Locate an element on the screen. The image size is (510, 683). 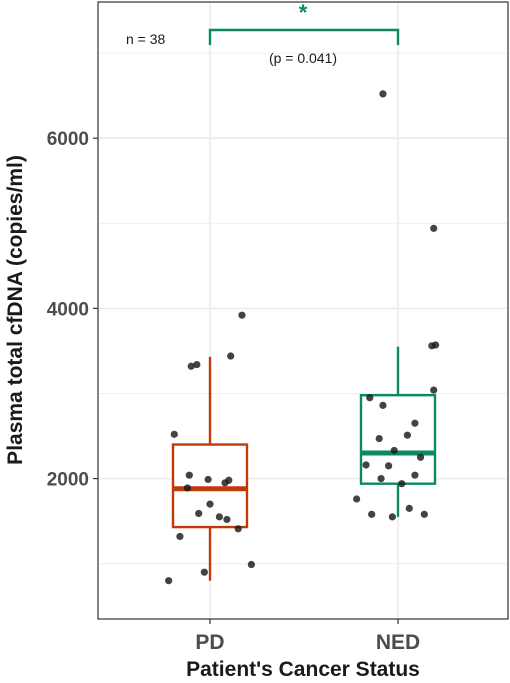
n-label: n = 38 is located at coordinates (146, 39).